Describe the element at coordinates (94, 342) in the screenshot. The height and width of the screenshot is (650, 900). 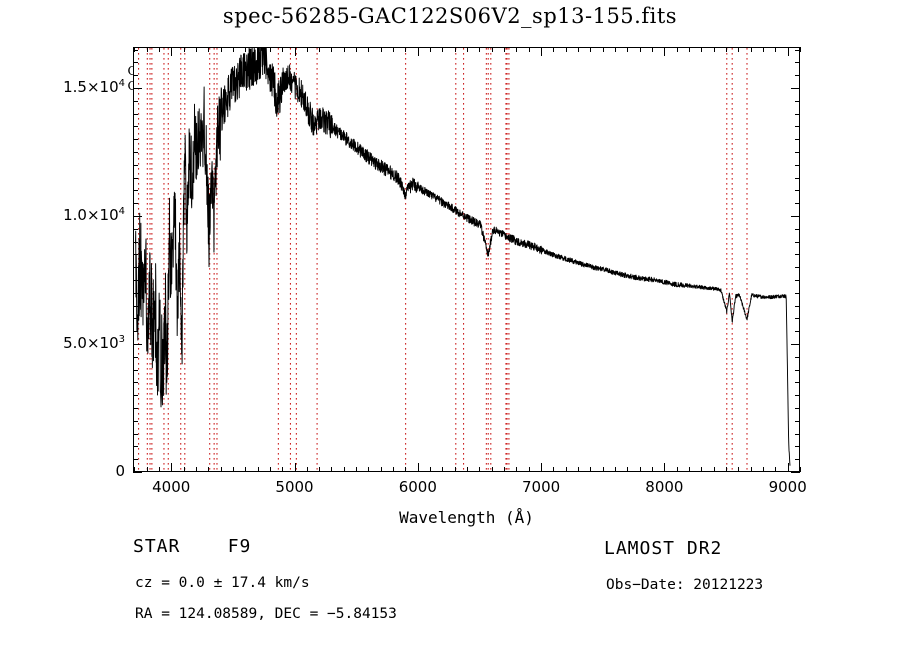
I see `y-tick-label: 5.0×10³` at that location.